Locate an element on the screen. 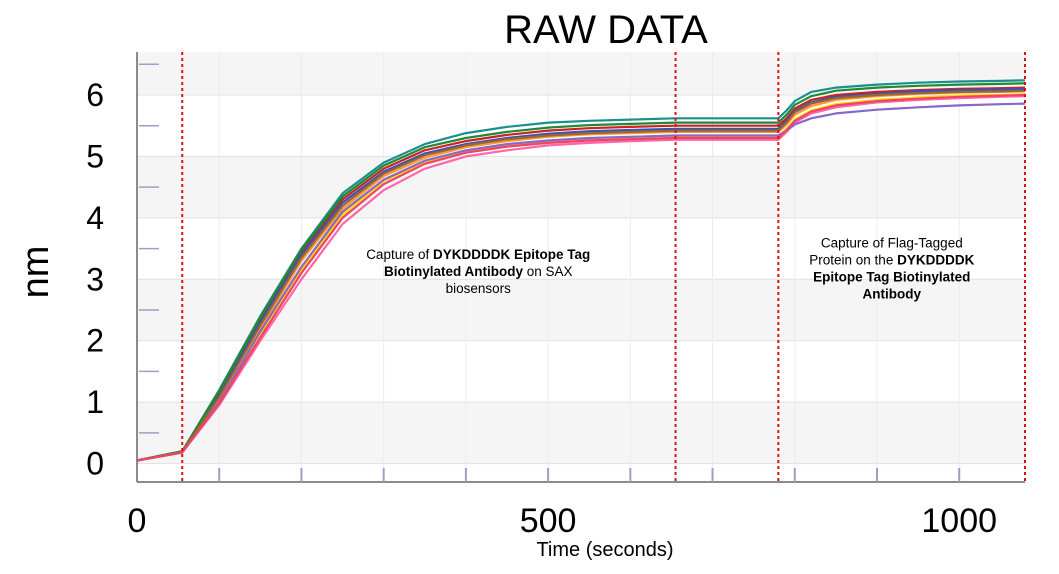  x-tick-label: 0 is located at coordinates (137, 521).